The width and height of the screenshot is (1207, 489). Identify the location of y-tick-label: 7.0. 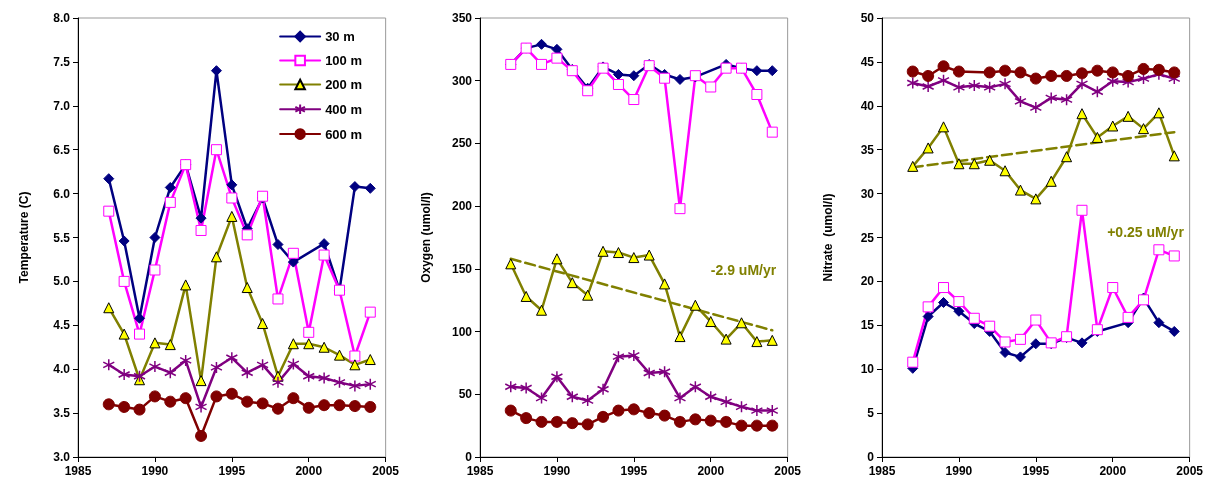
(62, 105).